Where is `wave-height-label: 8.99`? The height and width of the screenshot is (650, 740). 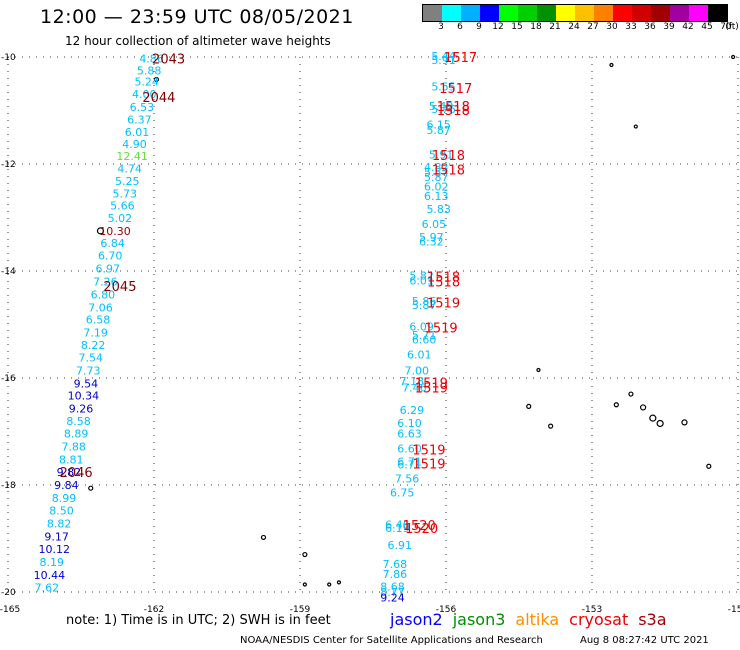 wave-height-label: 8.99 is located at coordinates (64, 498).